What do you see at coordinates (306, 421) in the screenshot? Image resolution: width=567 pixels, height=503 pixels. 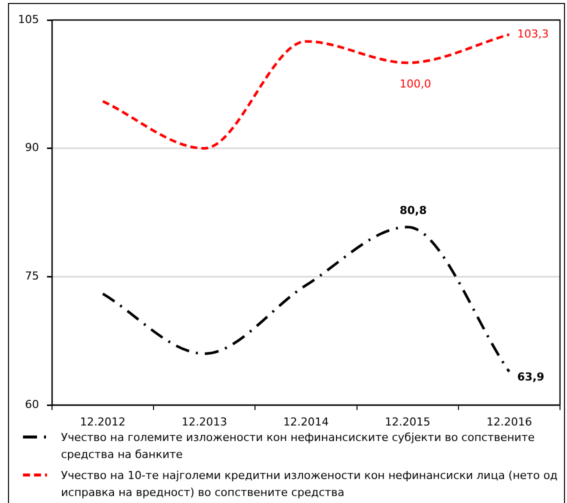 I see `x-tick-label: 12.2014` at bounding box center [306, 421].